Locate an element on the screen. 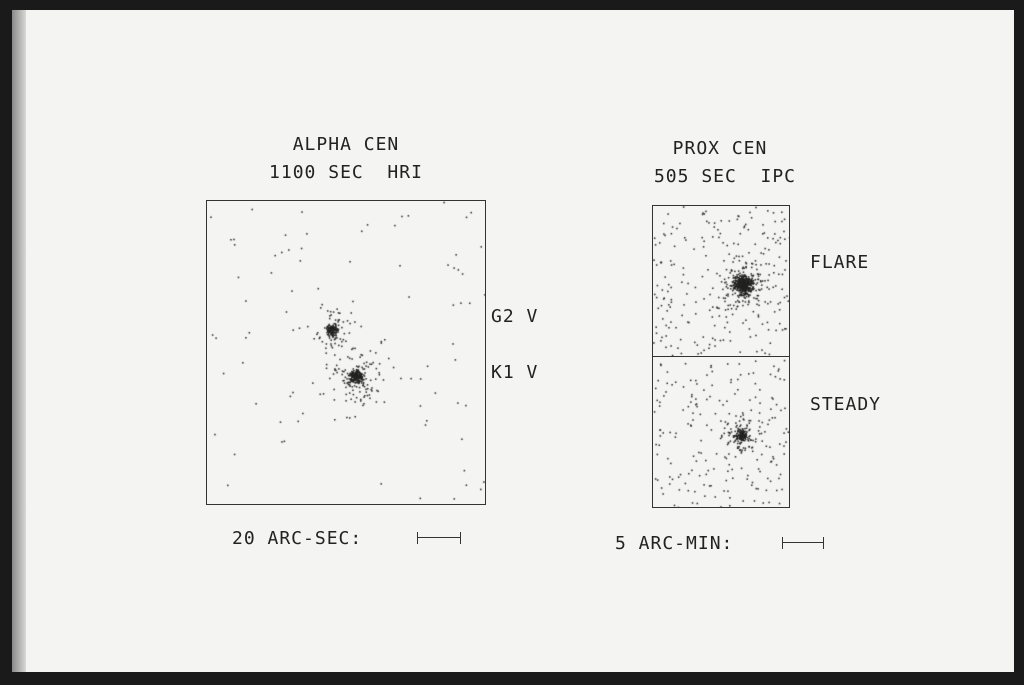  left-scale-bar is located at coordinates (439, 538).